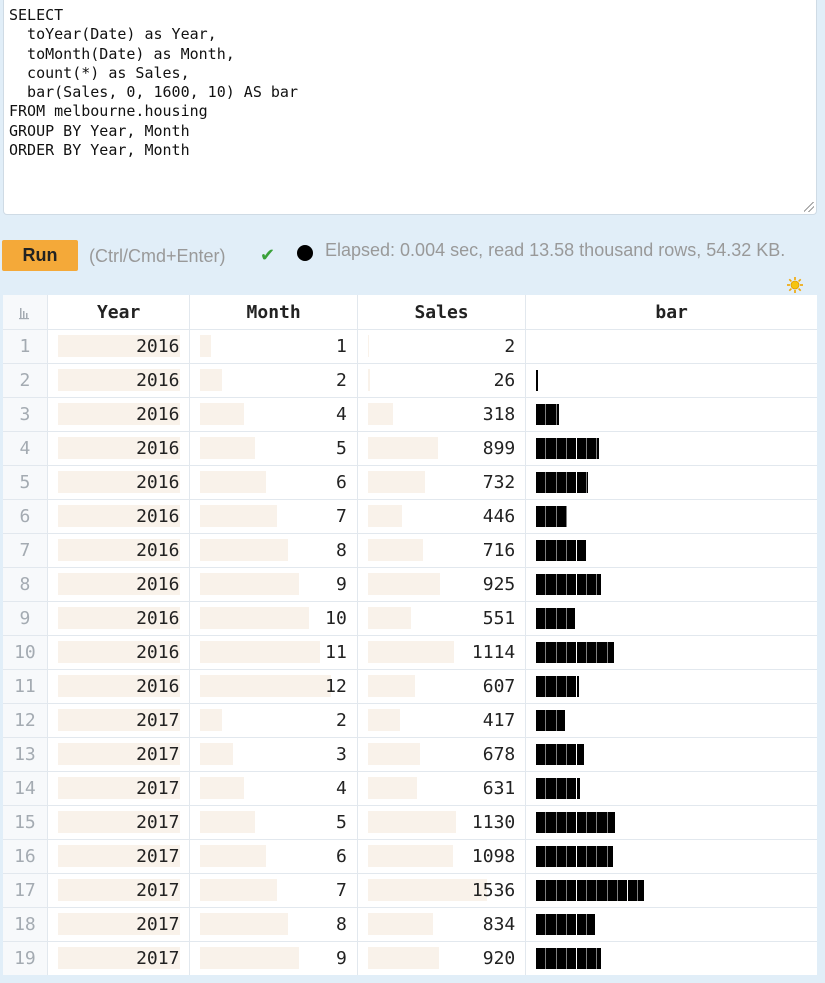 The width and height of the screenshot is (825, 983). Describe the element at coordinates (499, 720) in the screenshot. I see `cell-sales-value: 417` at that location.